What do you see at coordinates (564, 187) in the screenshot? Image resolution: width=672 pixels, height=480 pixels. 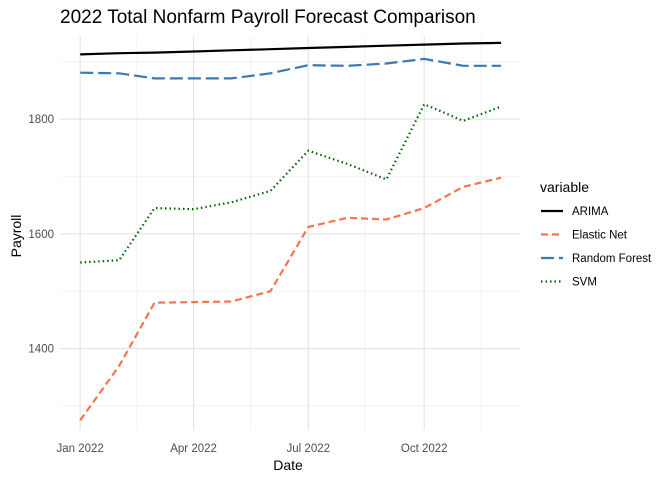 I see `legend-title: variable` at bounding box center [564, 187].